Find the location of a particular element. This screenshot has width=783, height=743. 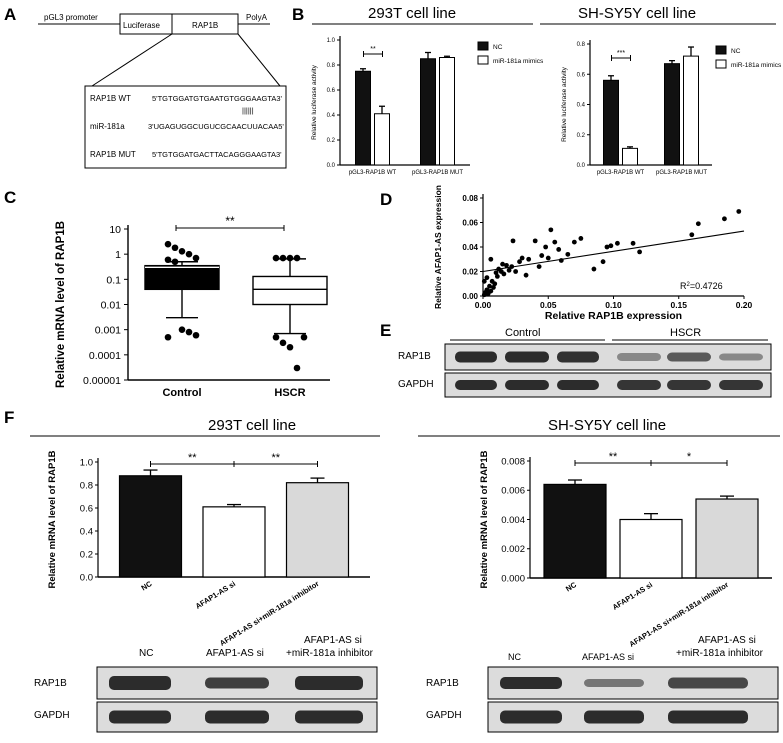

b1-y-tick-label: 0.4 is located at coordinates (331, 116).